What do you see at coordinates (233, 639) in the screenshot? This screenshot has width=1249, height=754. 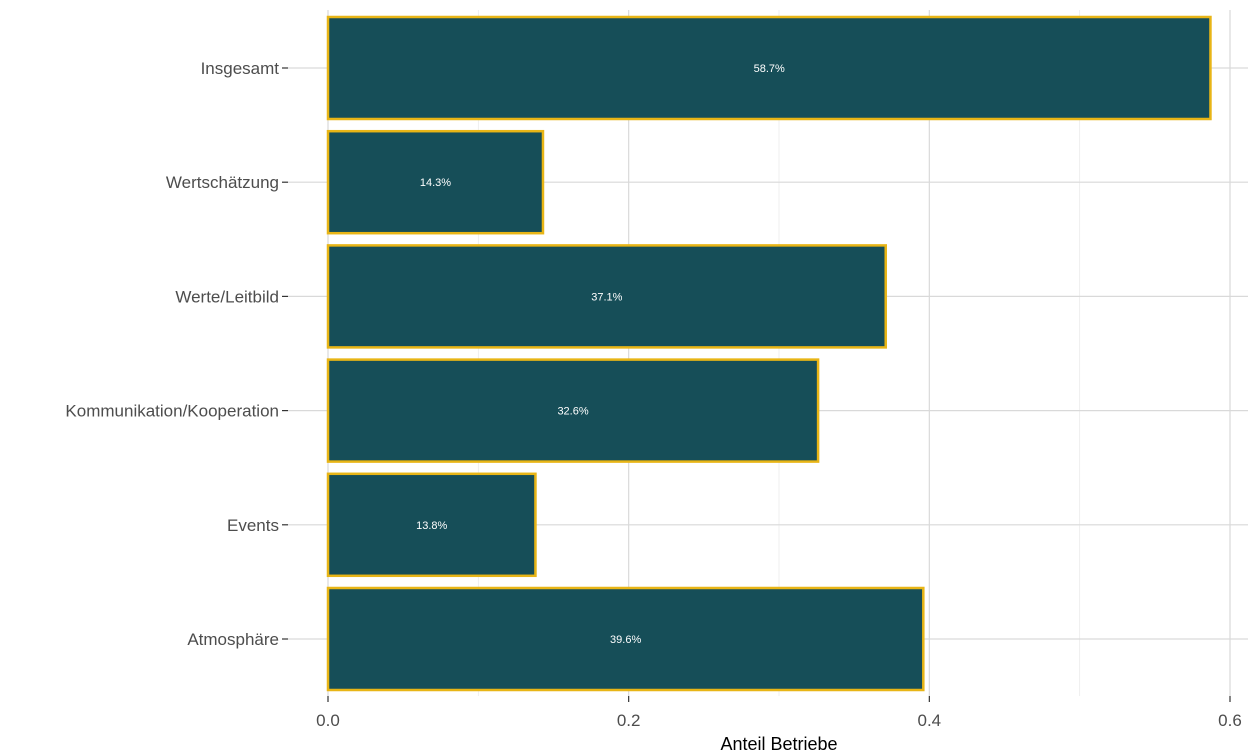 I see `category-label: Atmosphäre` at bounding box center [233, 639].